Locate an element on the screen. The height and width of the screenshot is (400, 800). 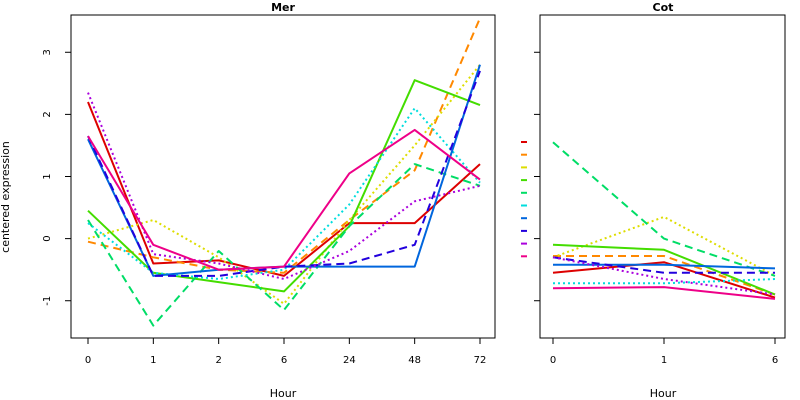
x-tick-label: 2 is located at coordinates (218, 360).